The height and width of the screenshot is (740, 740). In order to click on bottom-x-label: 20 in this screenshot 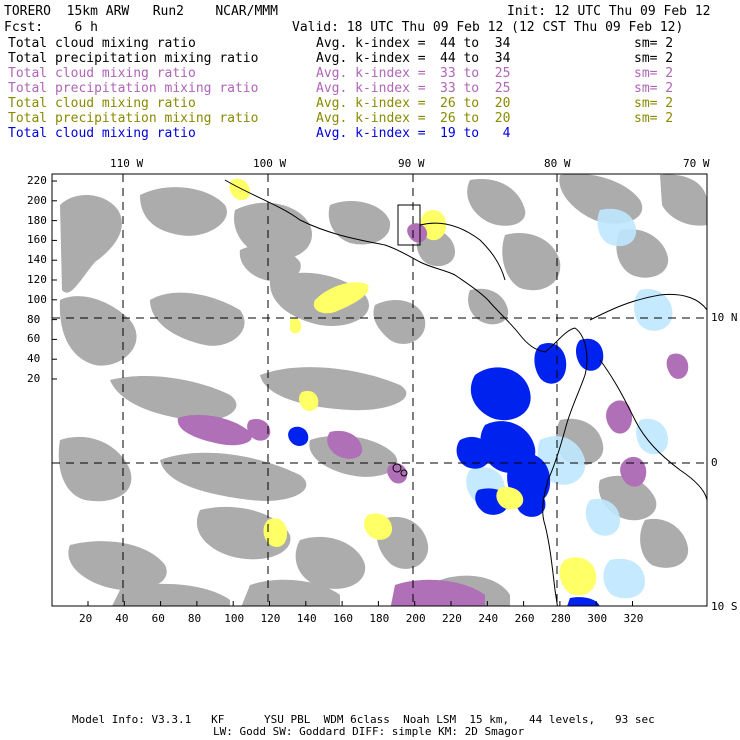, I will do `click(86, 618)`.